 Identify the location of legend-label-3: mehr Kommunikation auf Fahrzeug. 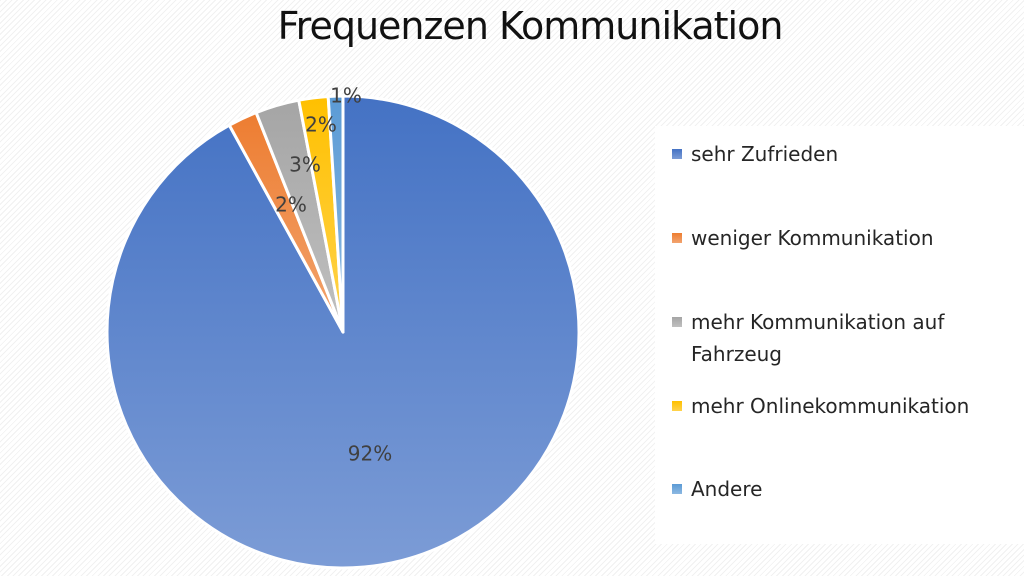
(818, 338).